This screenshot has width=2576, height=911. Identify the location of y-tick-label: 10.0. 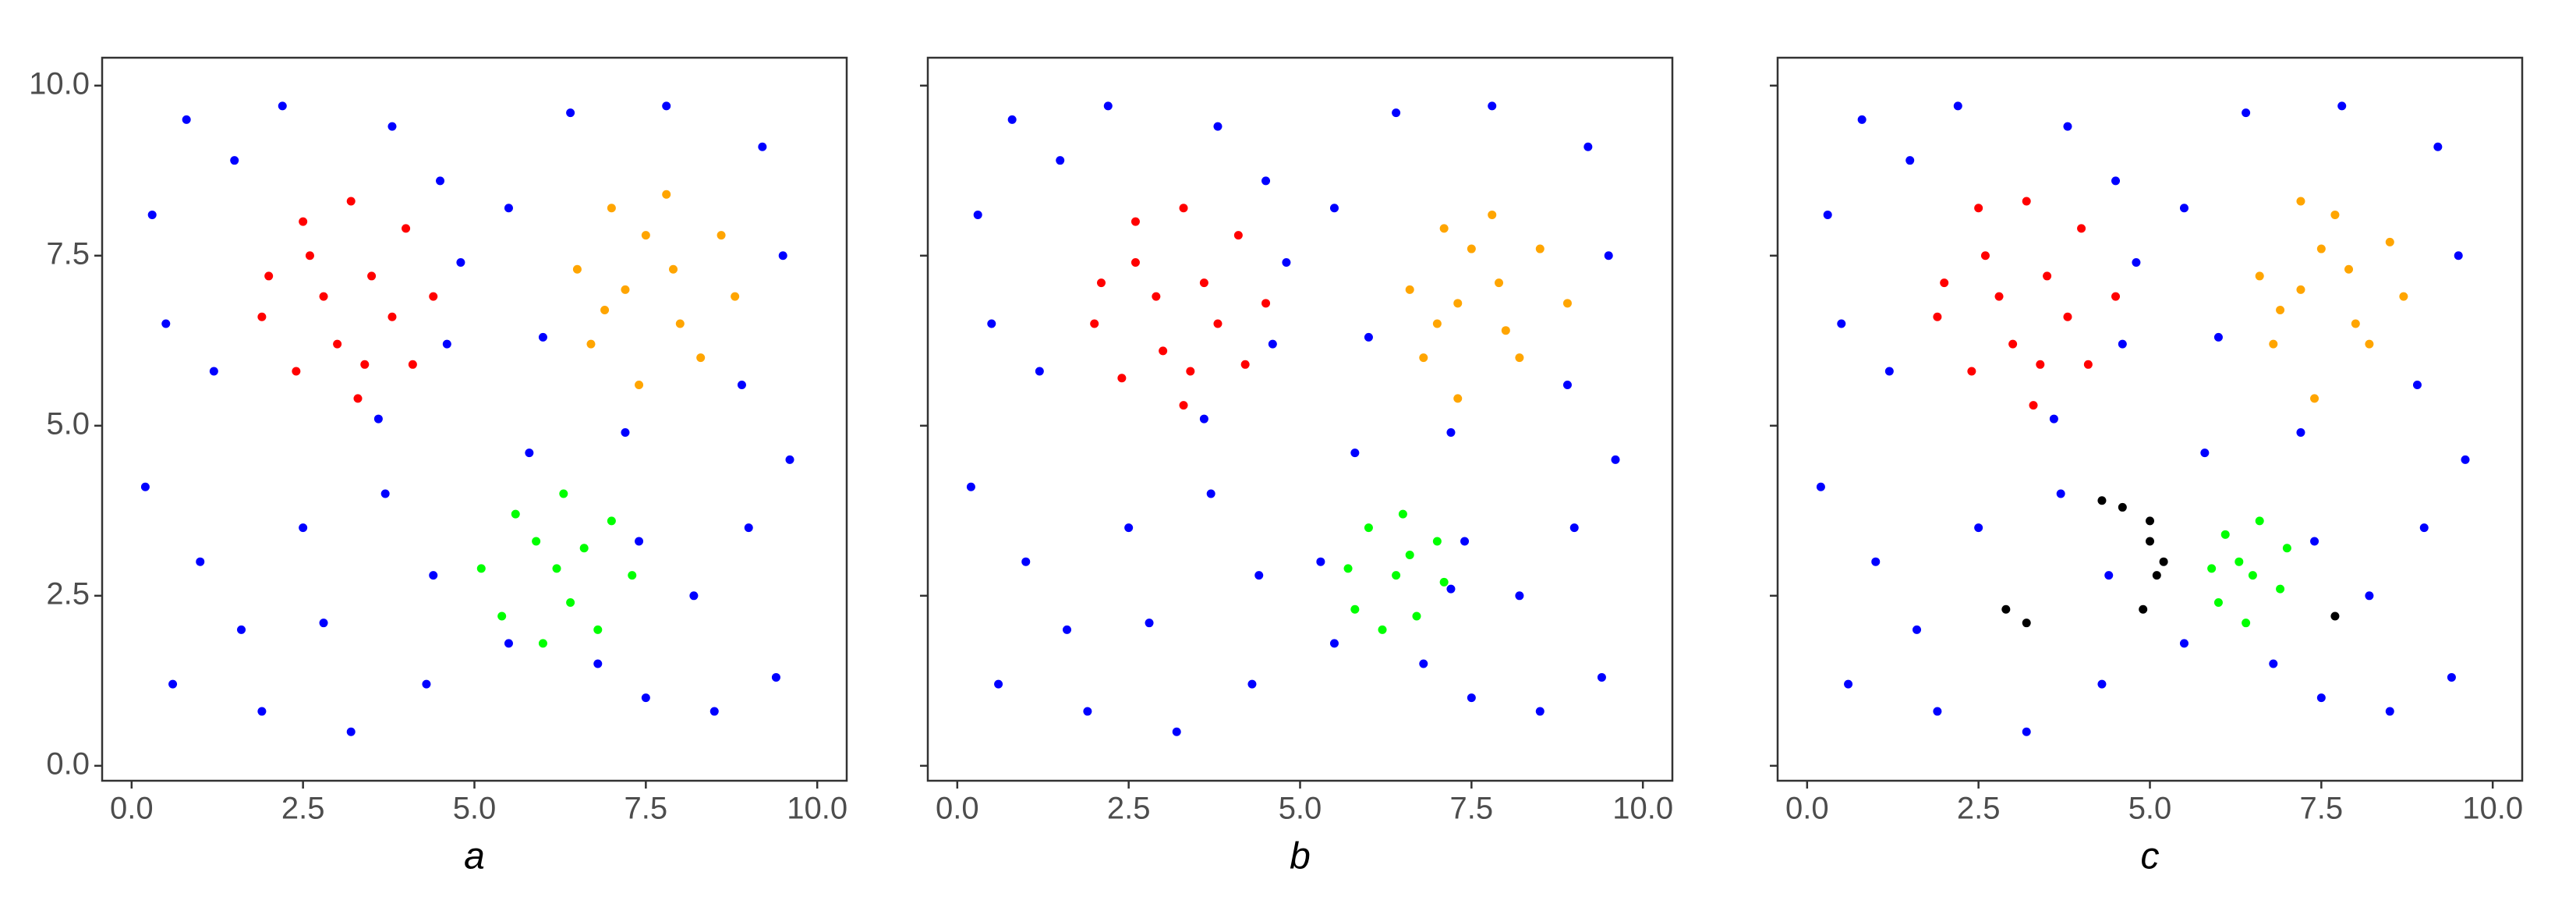
(59, 83).